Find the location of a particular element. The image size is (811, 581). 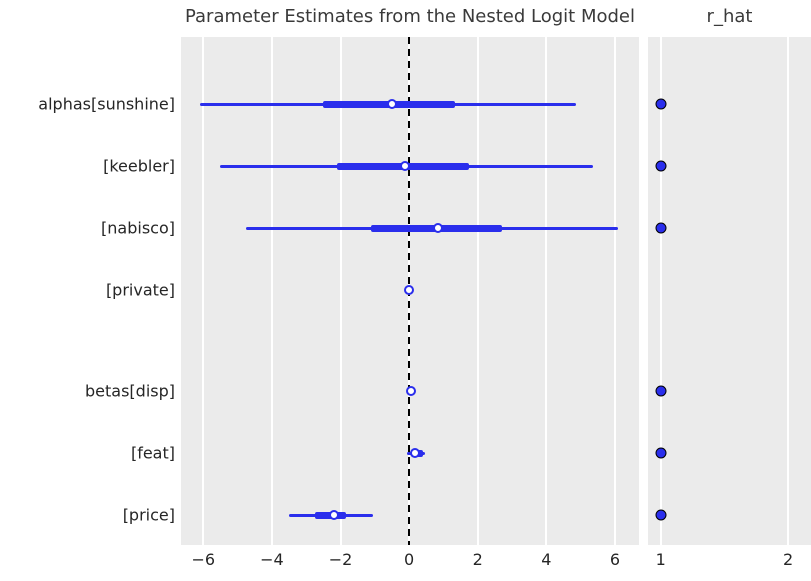

y-axis-label: [feat] is located at coordinates (152, 453).